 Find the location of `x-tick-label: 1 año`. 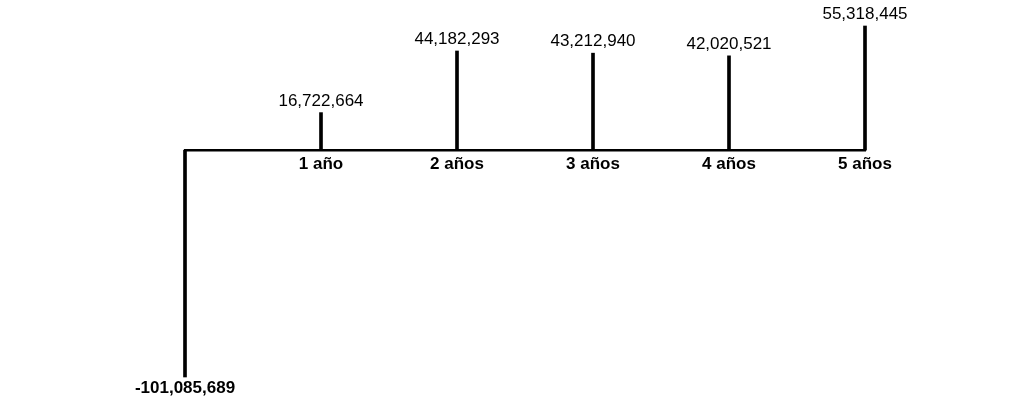

x-tick-label: 1 año is located at coordinates (321, 164).